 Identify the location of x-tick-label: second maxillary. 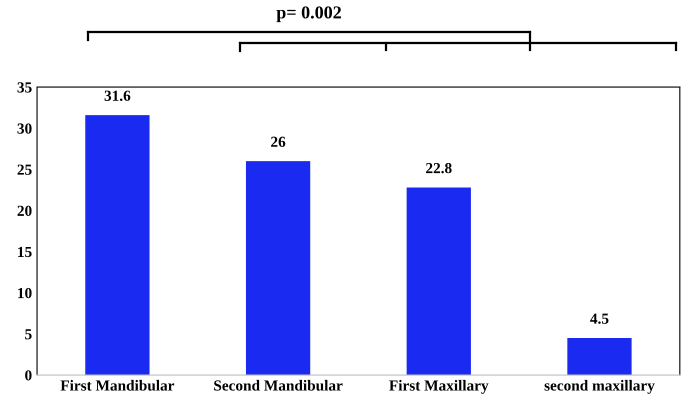
(599, 387).